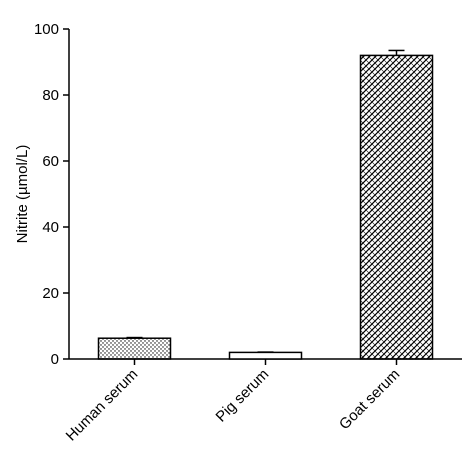  Describe the element at coordinates (22, 194) in the screenshot. I see `y-axis-title: Nitrite (µmol/L)` at that location.